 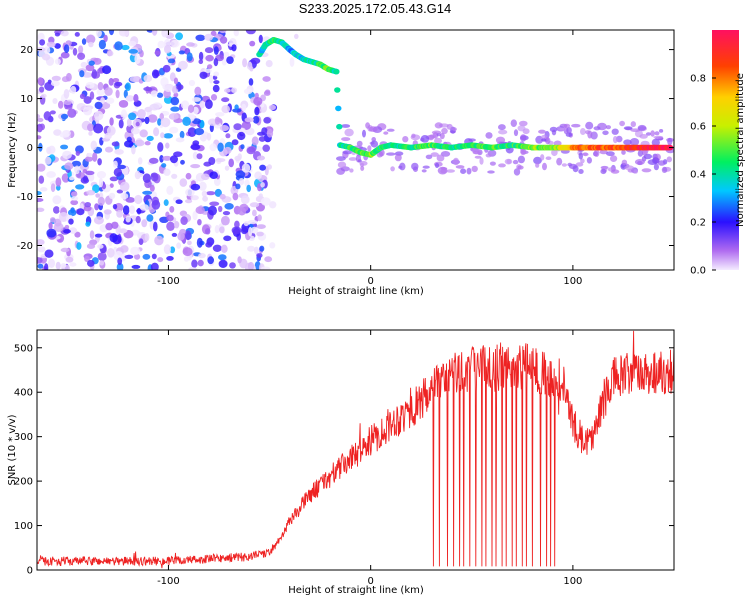 I want to click on colorbar-label: Normalized spectral amplitude, so click(x=740, y=150).